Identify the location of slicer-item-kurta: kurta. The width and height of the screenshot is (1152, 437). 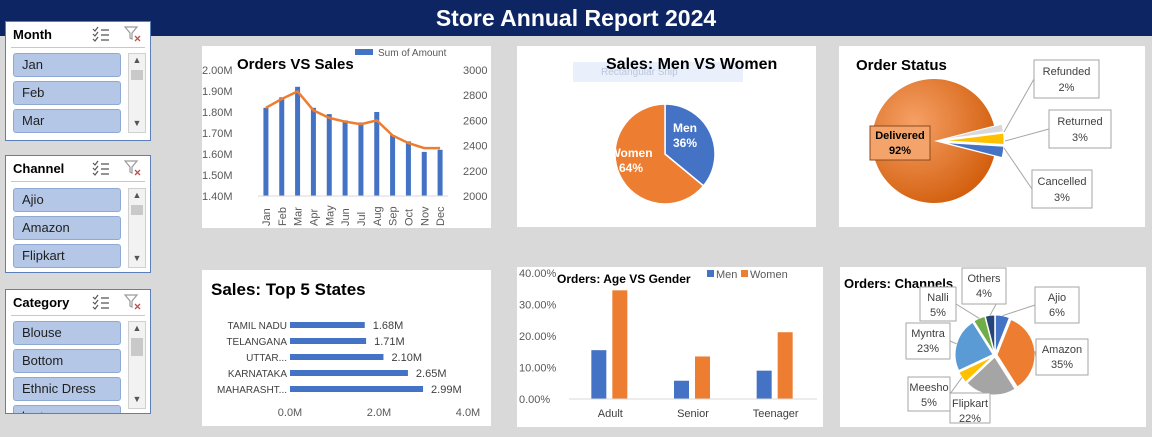
(67, 409).